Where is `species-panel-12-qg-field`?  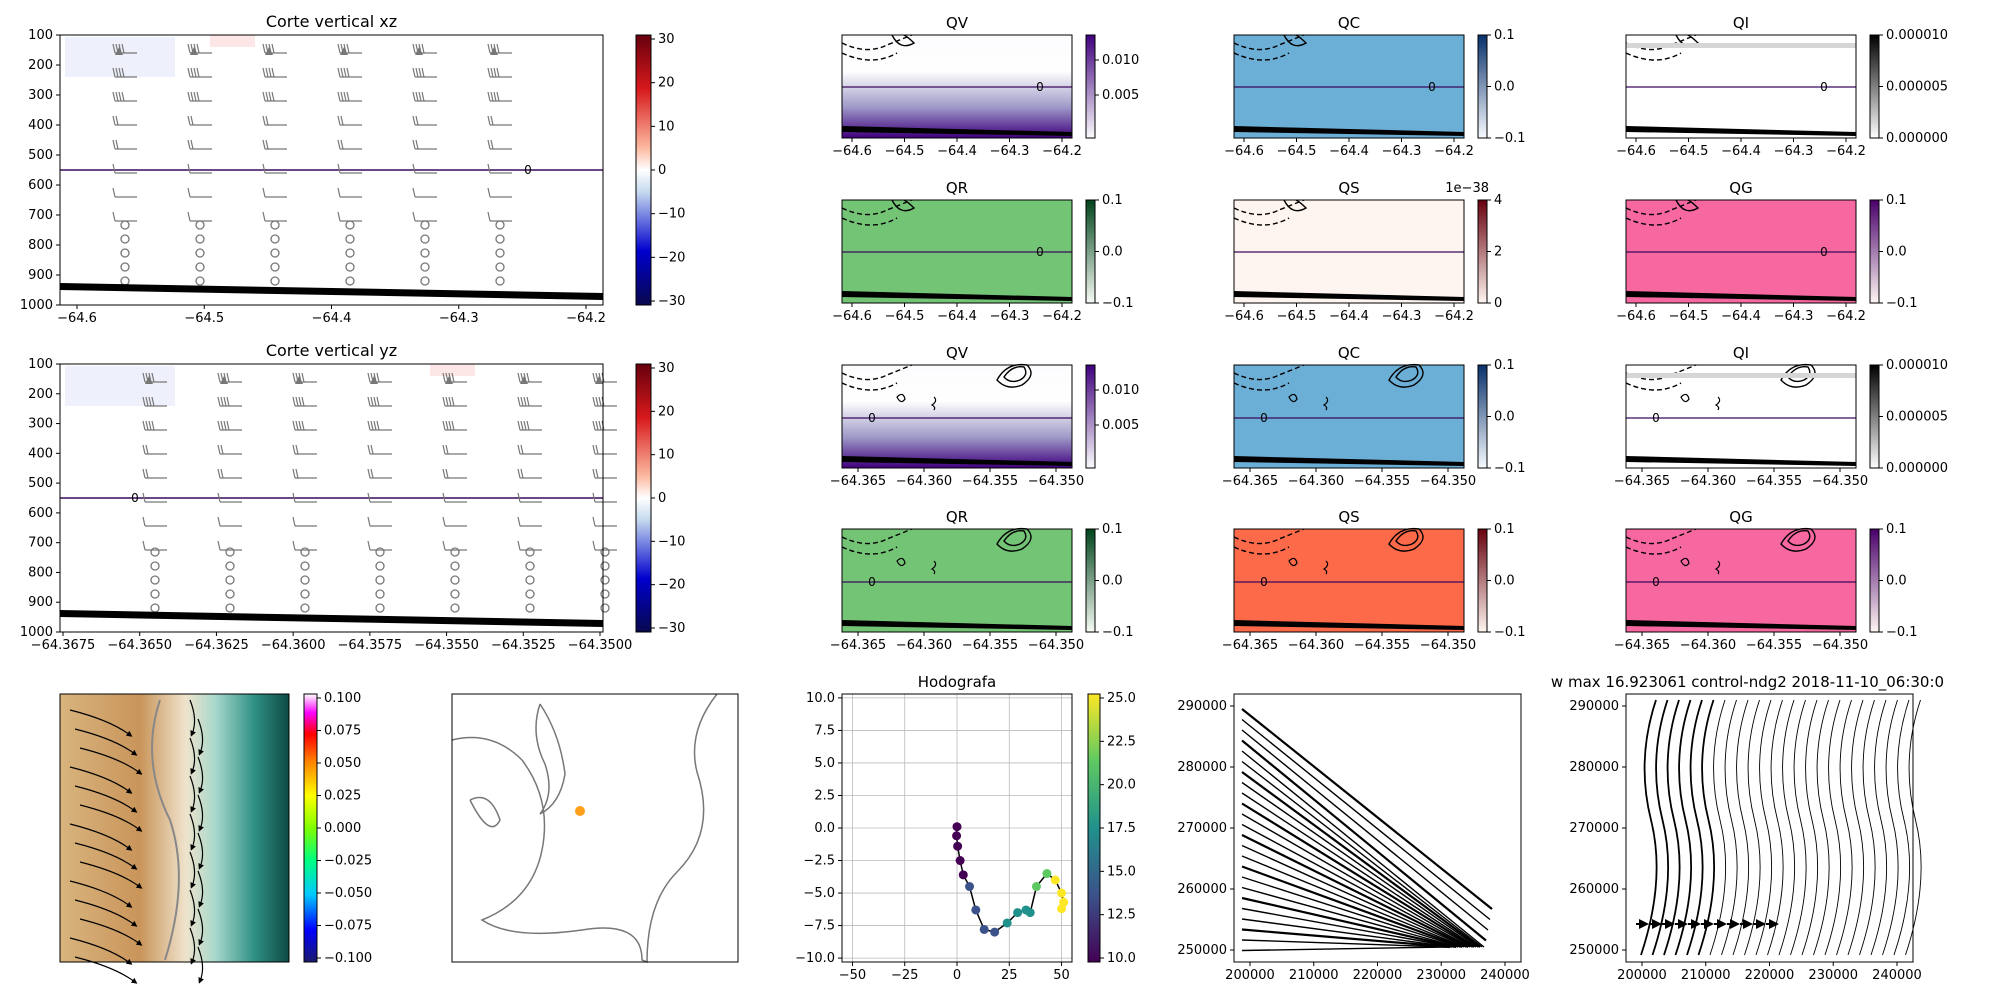
species-panel-12-qg-field is located at coordinates (1741, 580).